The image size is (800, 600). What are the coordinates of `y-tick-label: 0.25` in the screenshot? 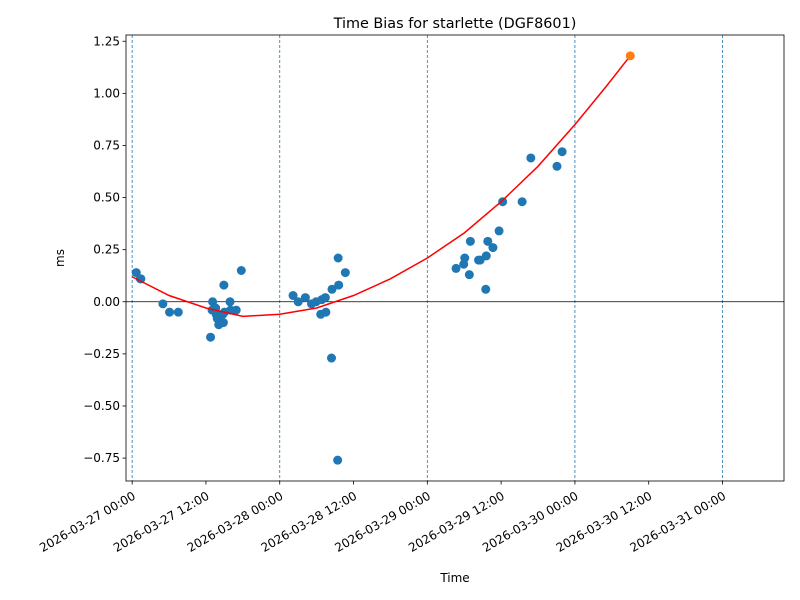 It's located at (106, 250).